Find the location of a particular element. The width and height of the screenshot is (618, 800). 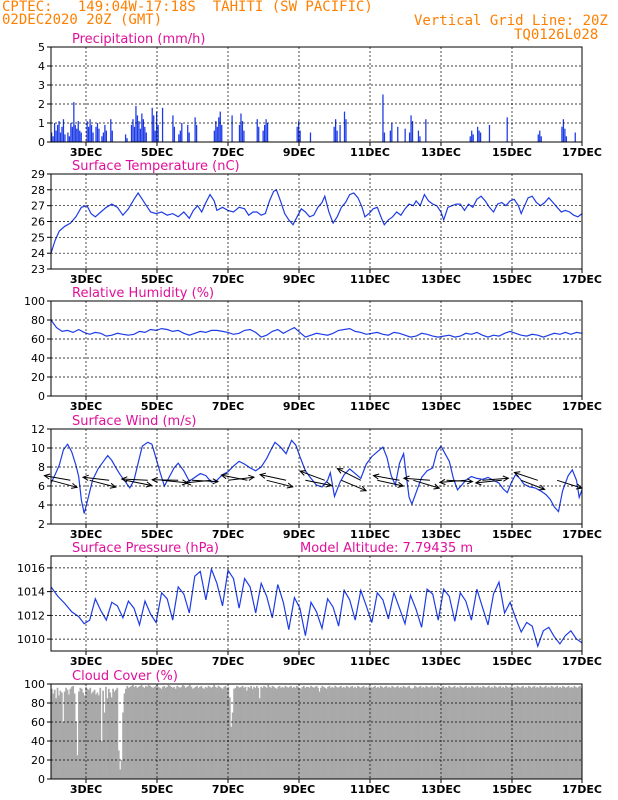

x-tick-label: 9DEC is located at coordinates (299, 661).